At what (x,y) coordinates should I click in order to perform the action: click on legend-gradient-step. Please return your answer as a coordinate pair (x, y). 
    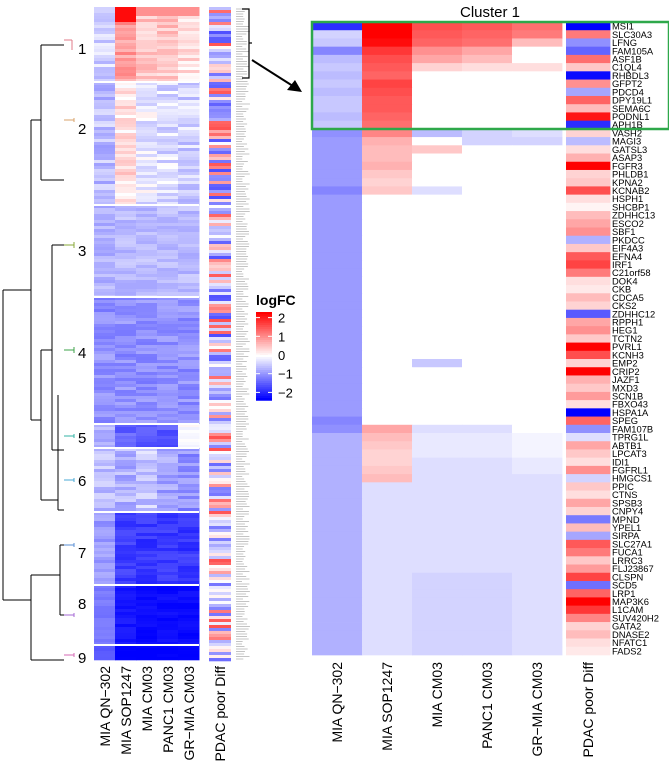
    Looking at the image, I should click on (264, 388).